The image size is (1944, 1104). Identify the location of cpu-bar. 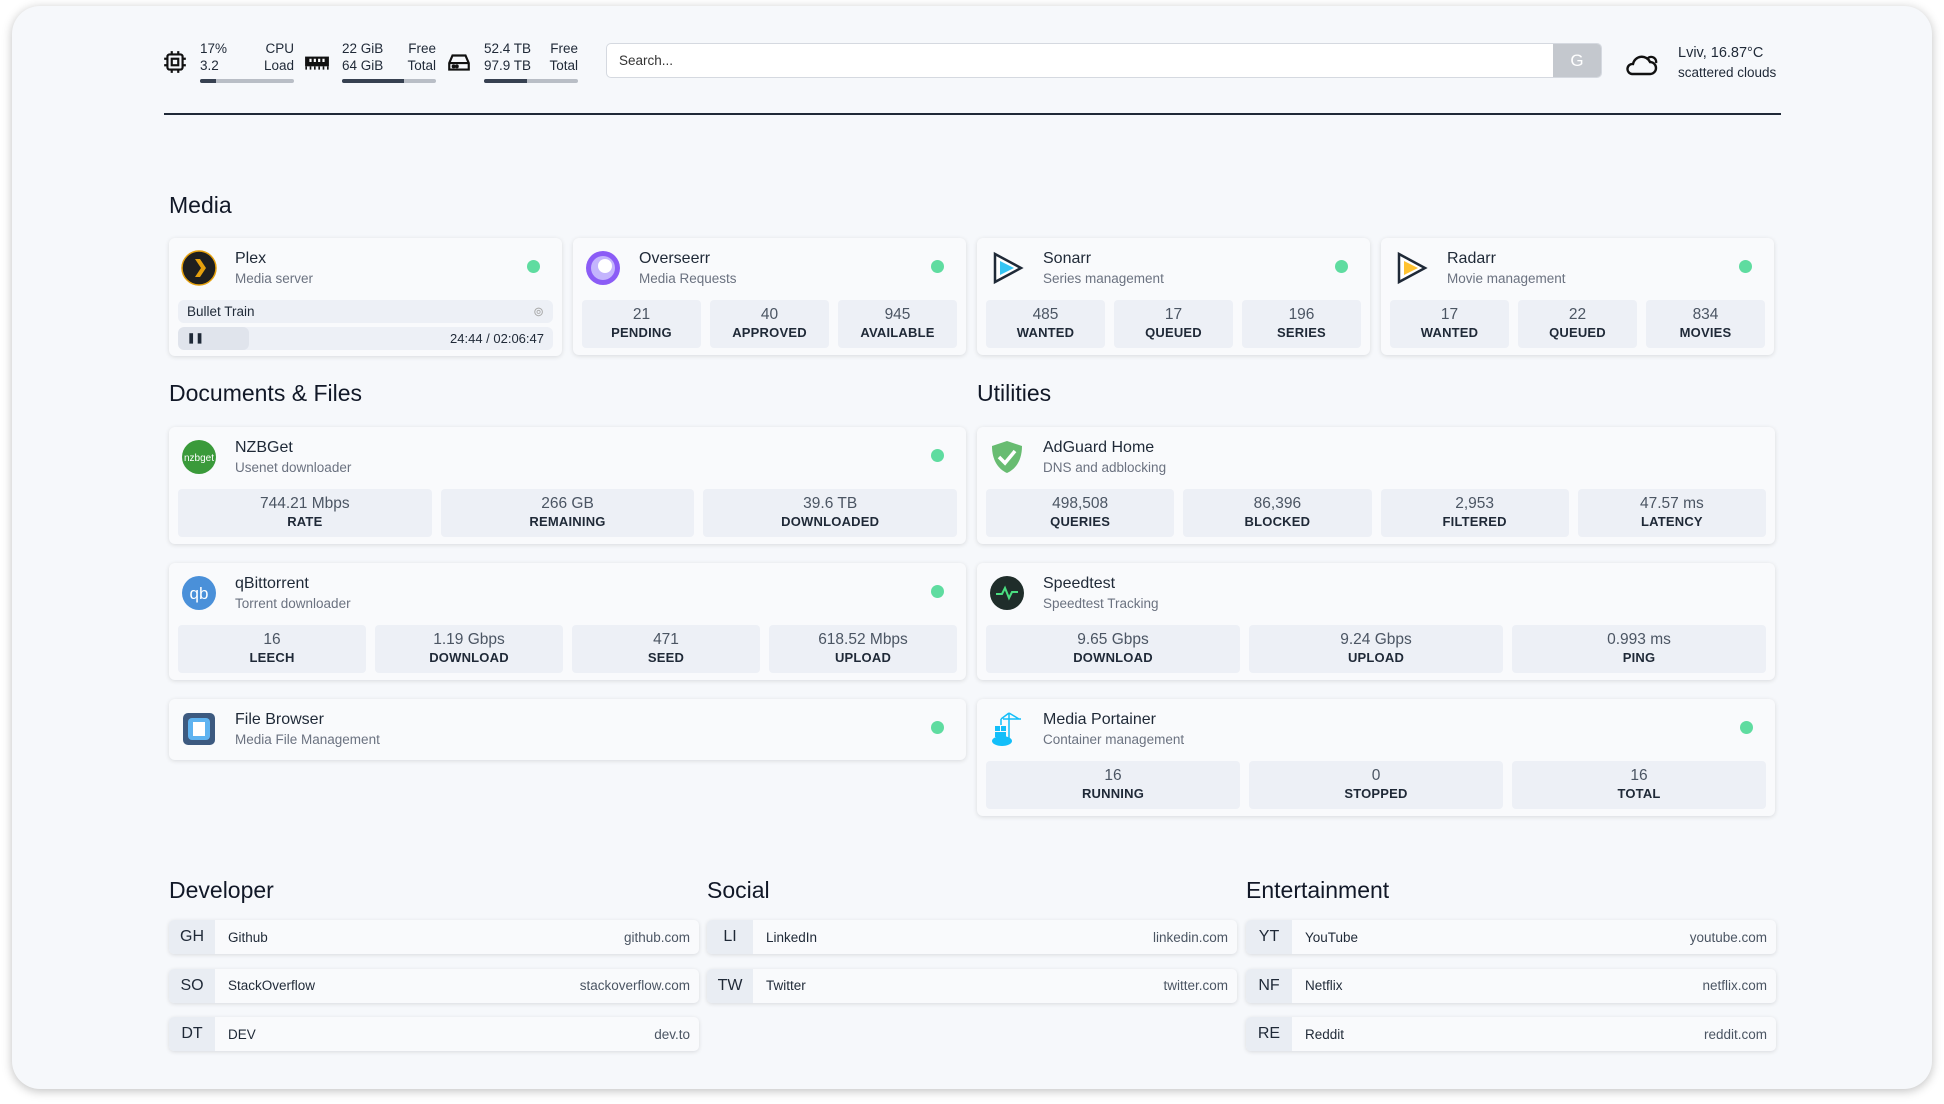
(247, 81).